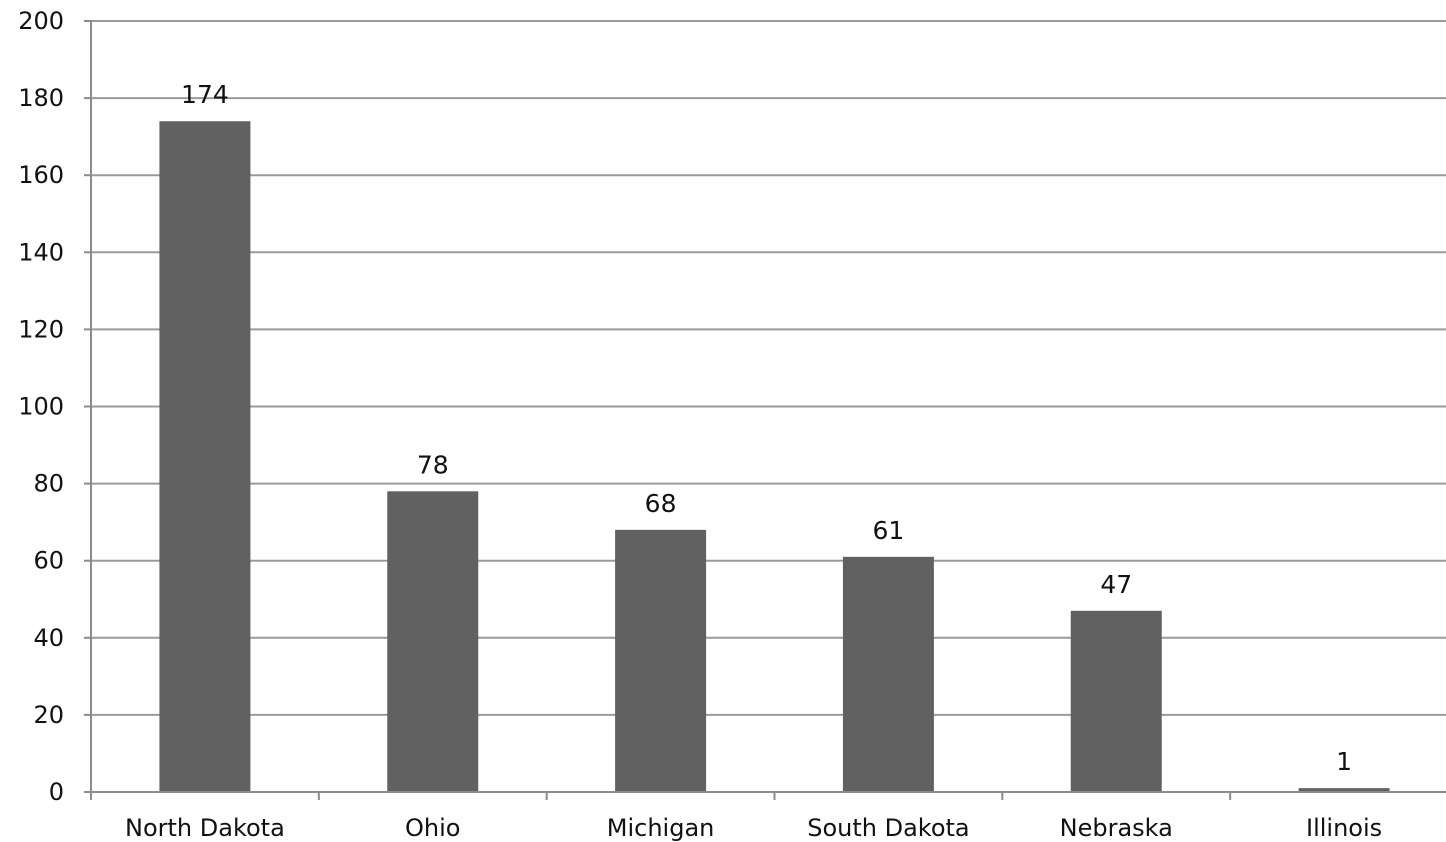 The height and width of the screenshot is (842, 1446). Describe the element at coordinates (433, 464) in the screenshot. I see `data-label: 78` at that location.